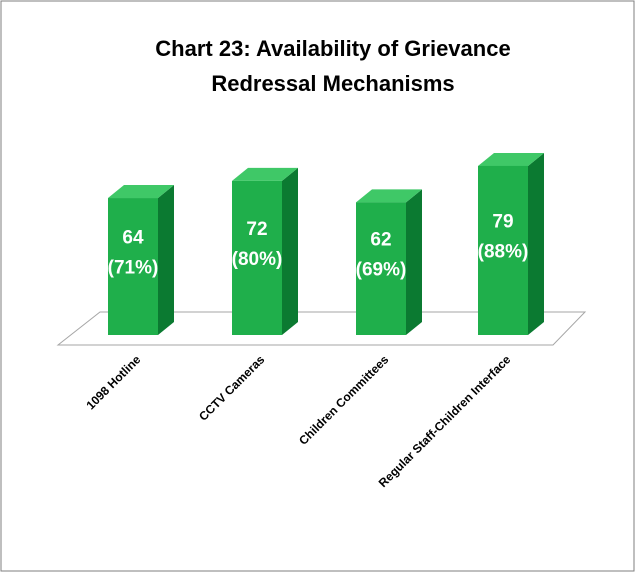 Image resolution: width=641 pixels, height=577 pixels. I want to click on value-label: (88%), so click(503, 251).